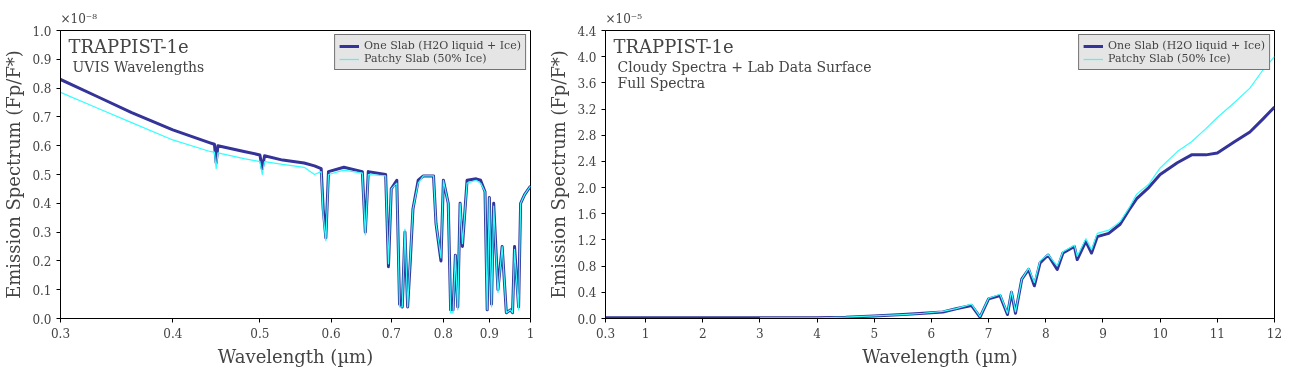  Describe the element at coordinates (587, 57) in the screenshot. I see `y-tick-label: 4.0` at that location.